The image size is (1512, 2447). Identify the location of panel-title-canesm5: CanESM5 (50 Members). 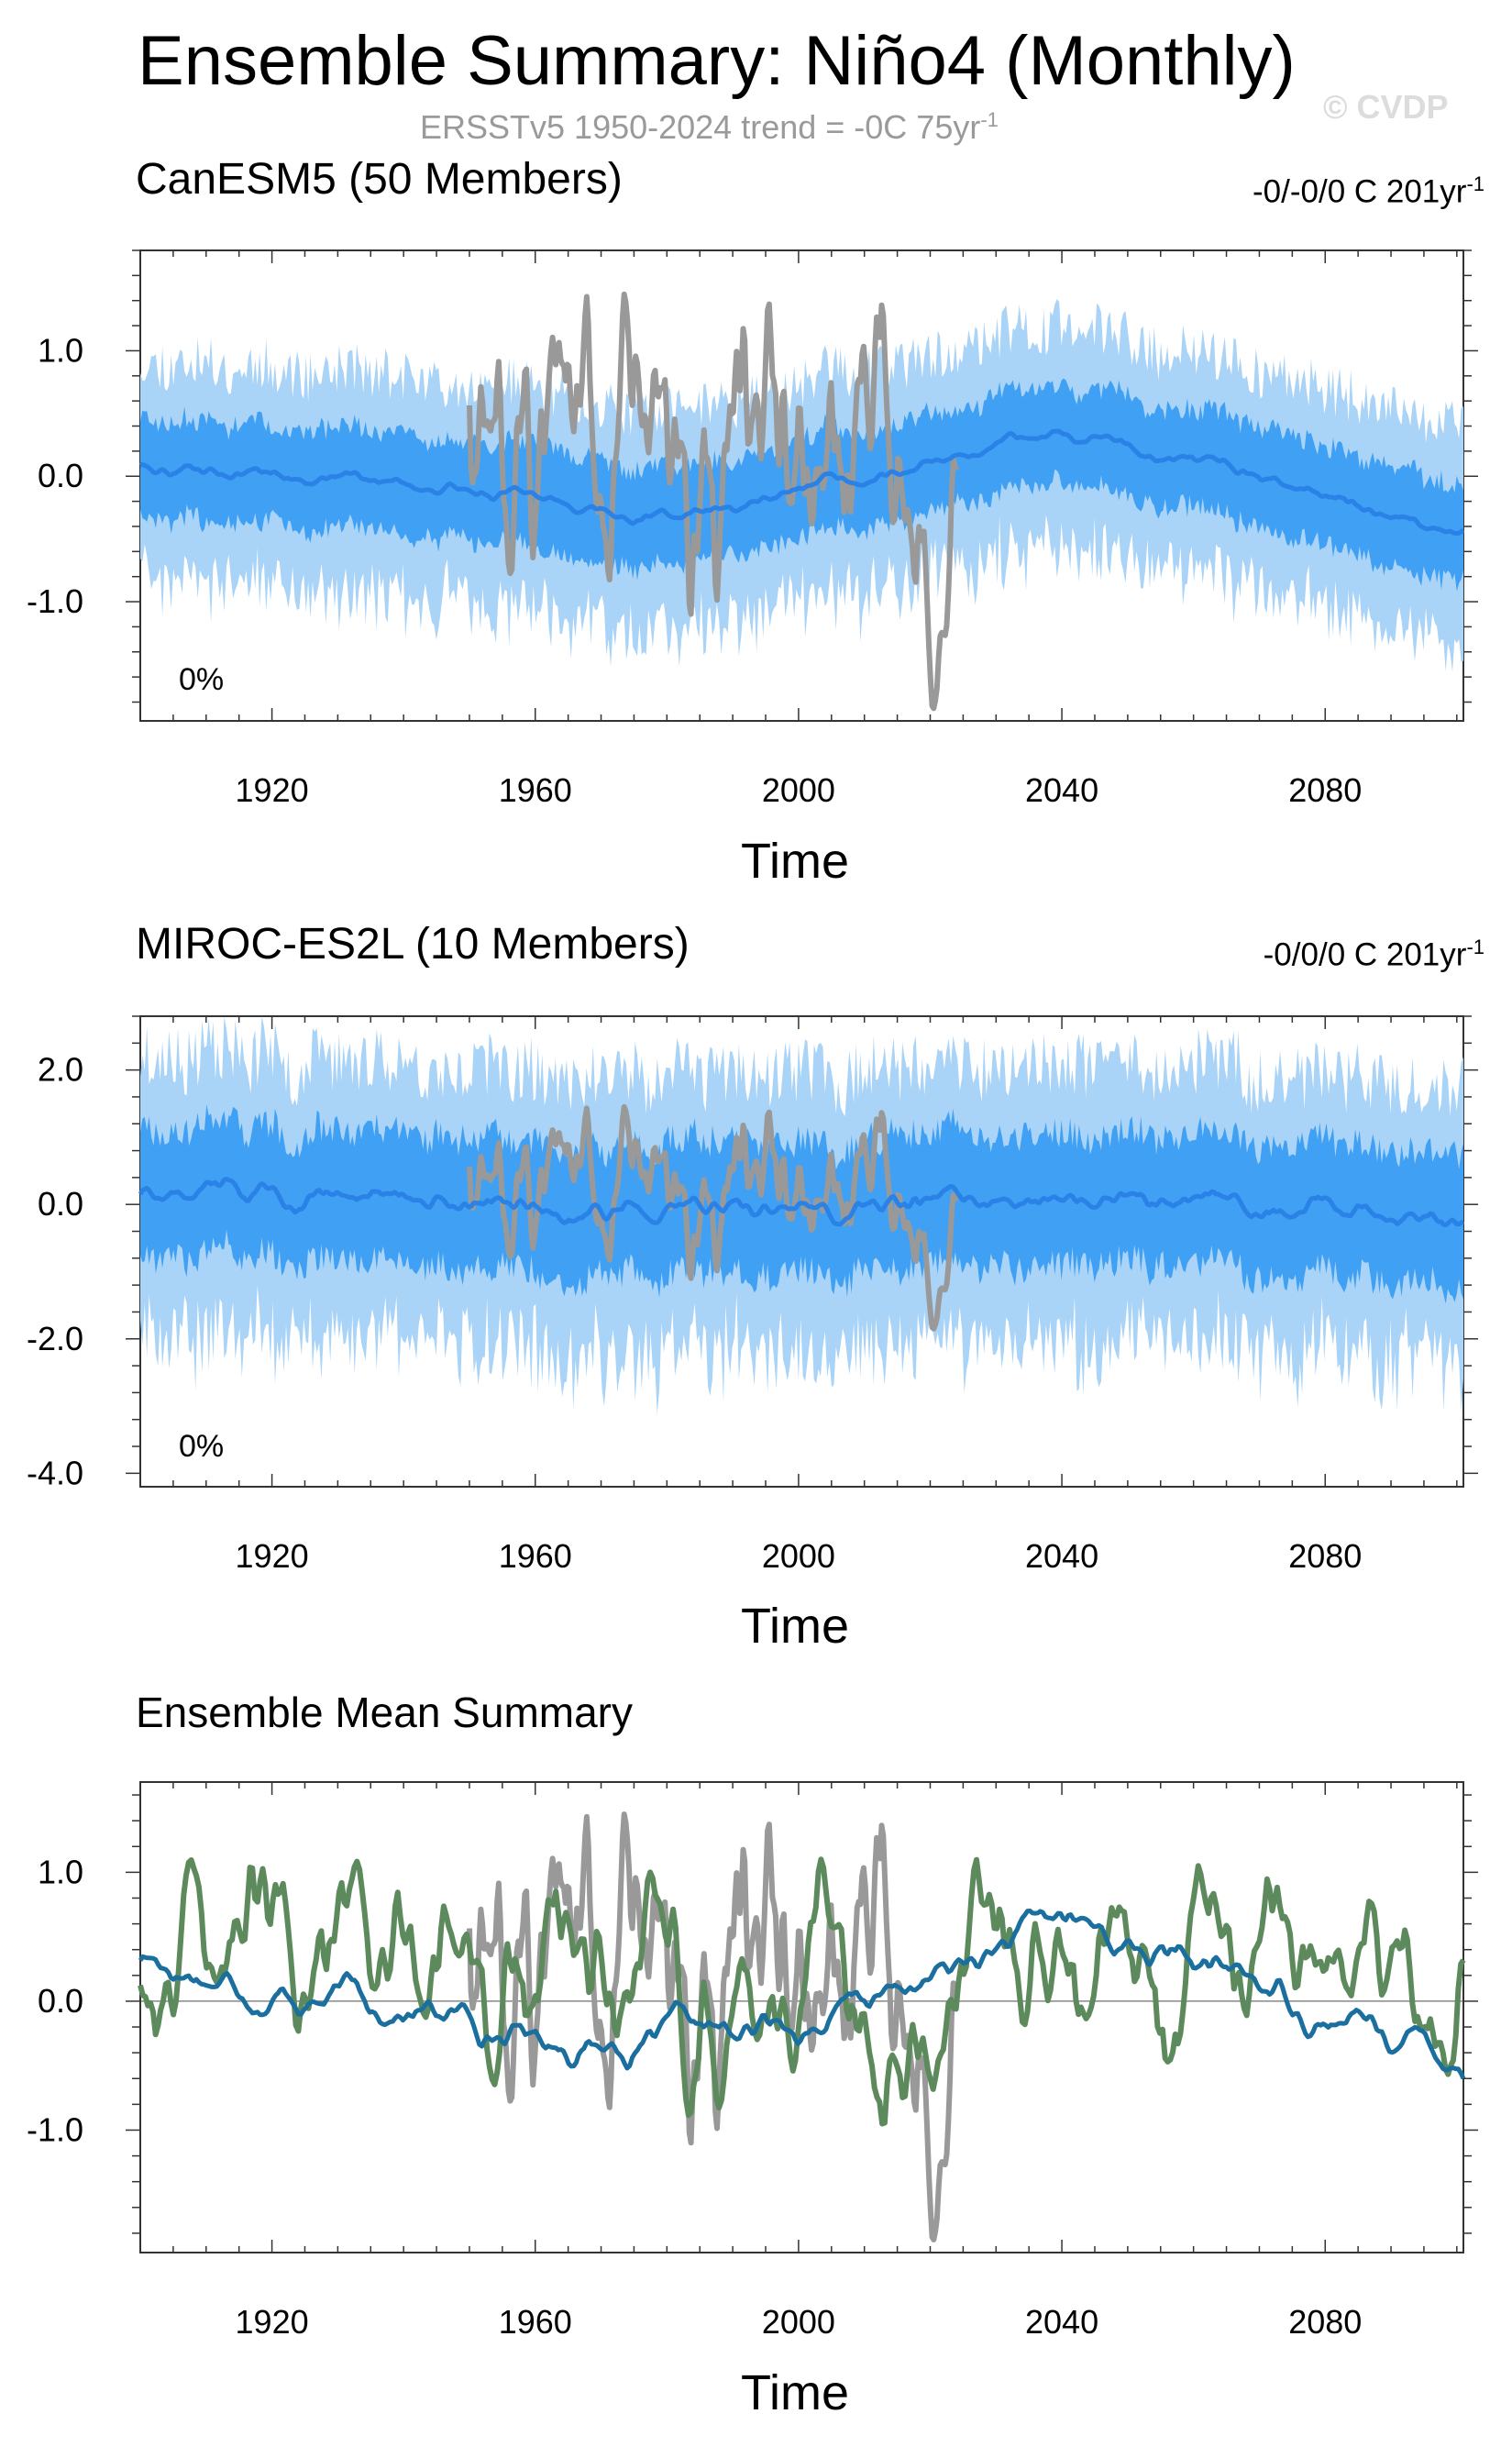
(379, 179).